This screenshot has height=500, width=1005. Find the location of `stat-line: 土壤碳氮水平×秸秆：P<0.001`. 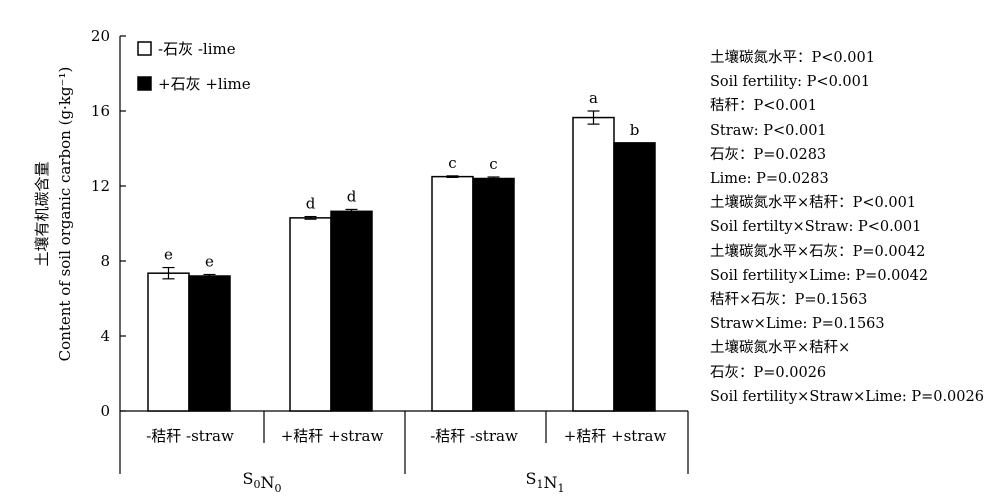

stat-line: 土壤碳氮水平×秸秆：P<0.001 is located at coordinates (813, 203).